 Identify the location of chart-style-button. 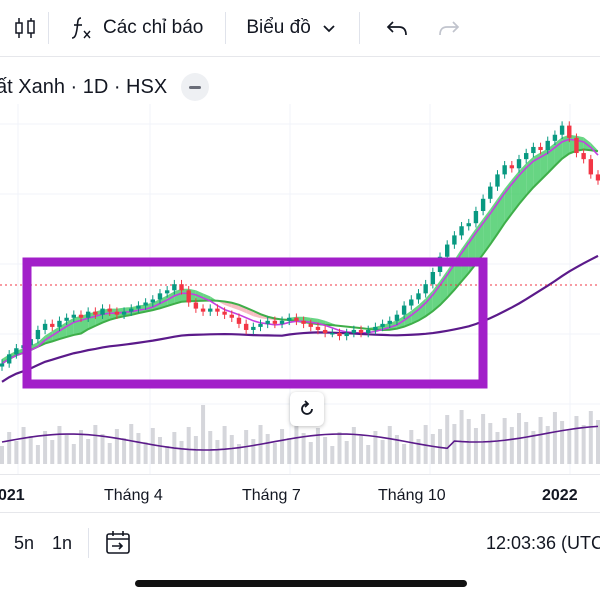
(25, 28).